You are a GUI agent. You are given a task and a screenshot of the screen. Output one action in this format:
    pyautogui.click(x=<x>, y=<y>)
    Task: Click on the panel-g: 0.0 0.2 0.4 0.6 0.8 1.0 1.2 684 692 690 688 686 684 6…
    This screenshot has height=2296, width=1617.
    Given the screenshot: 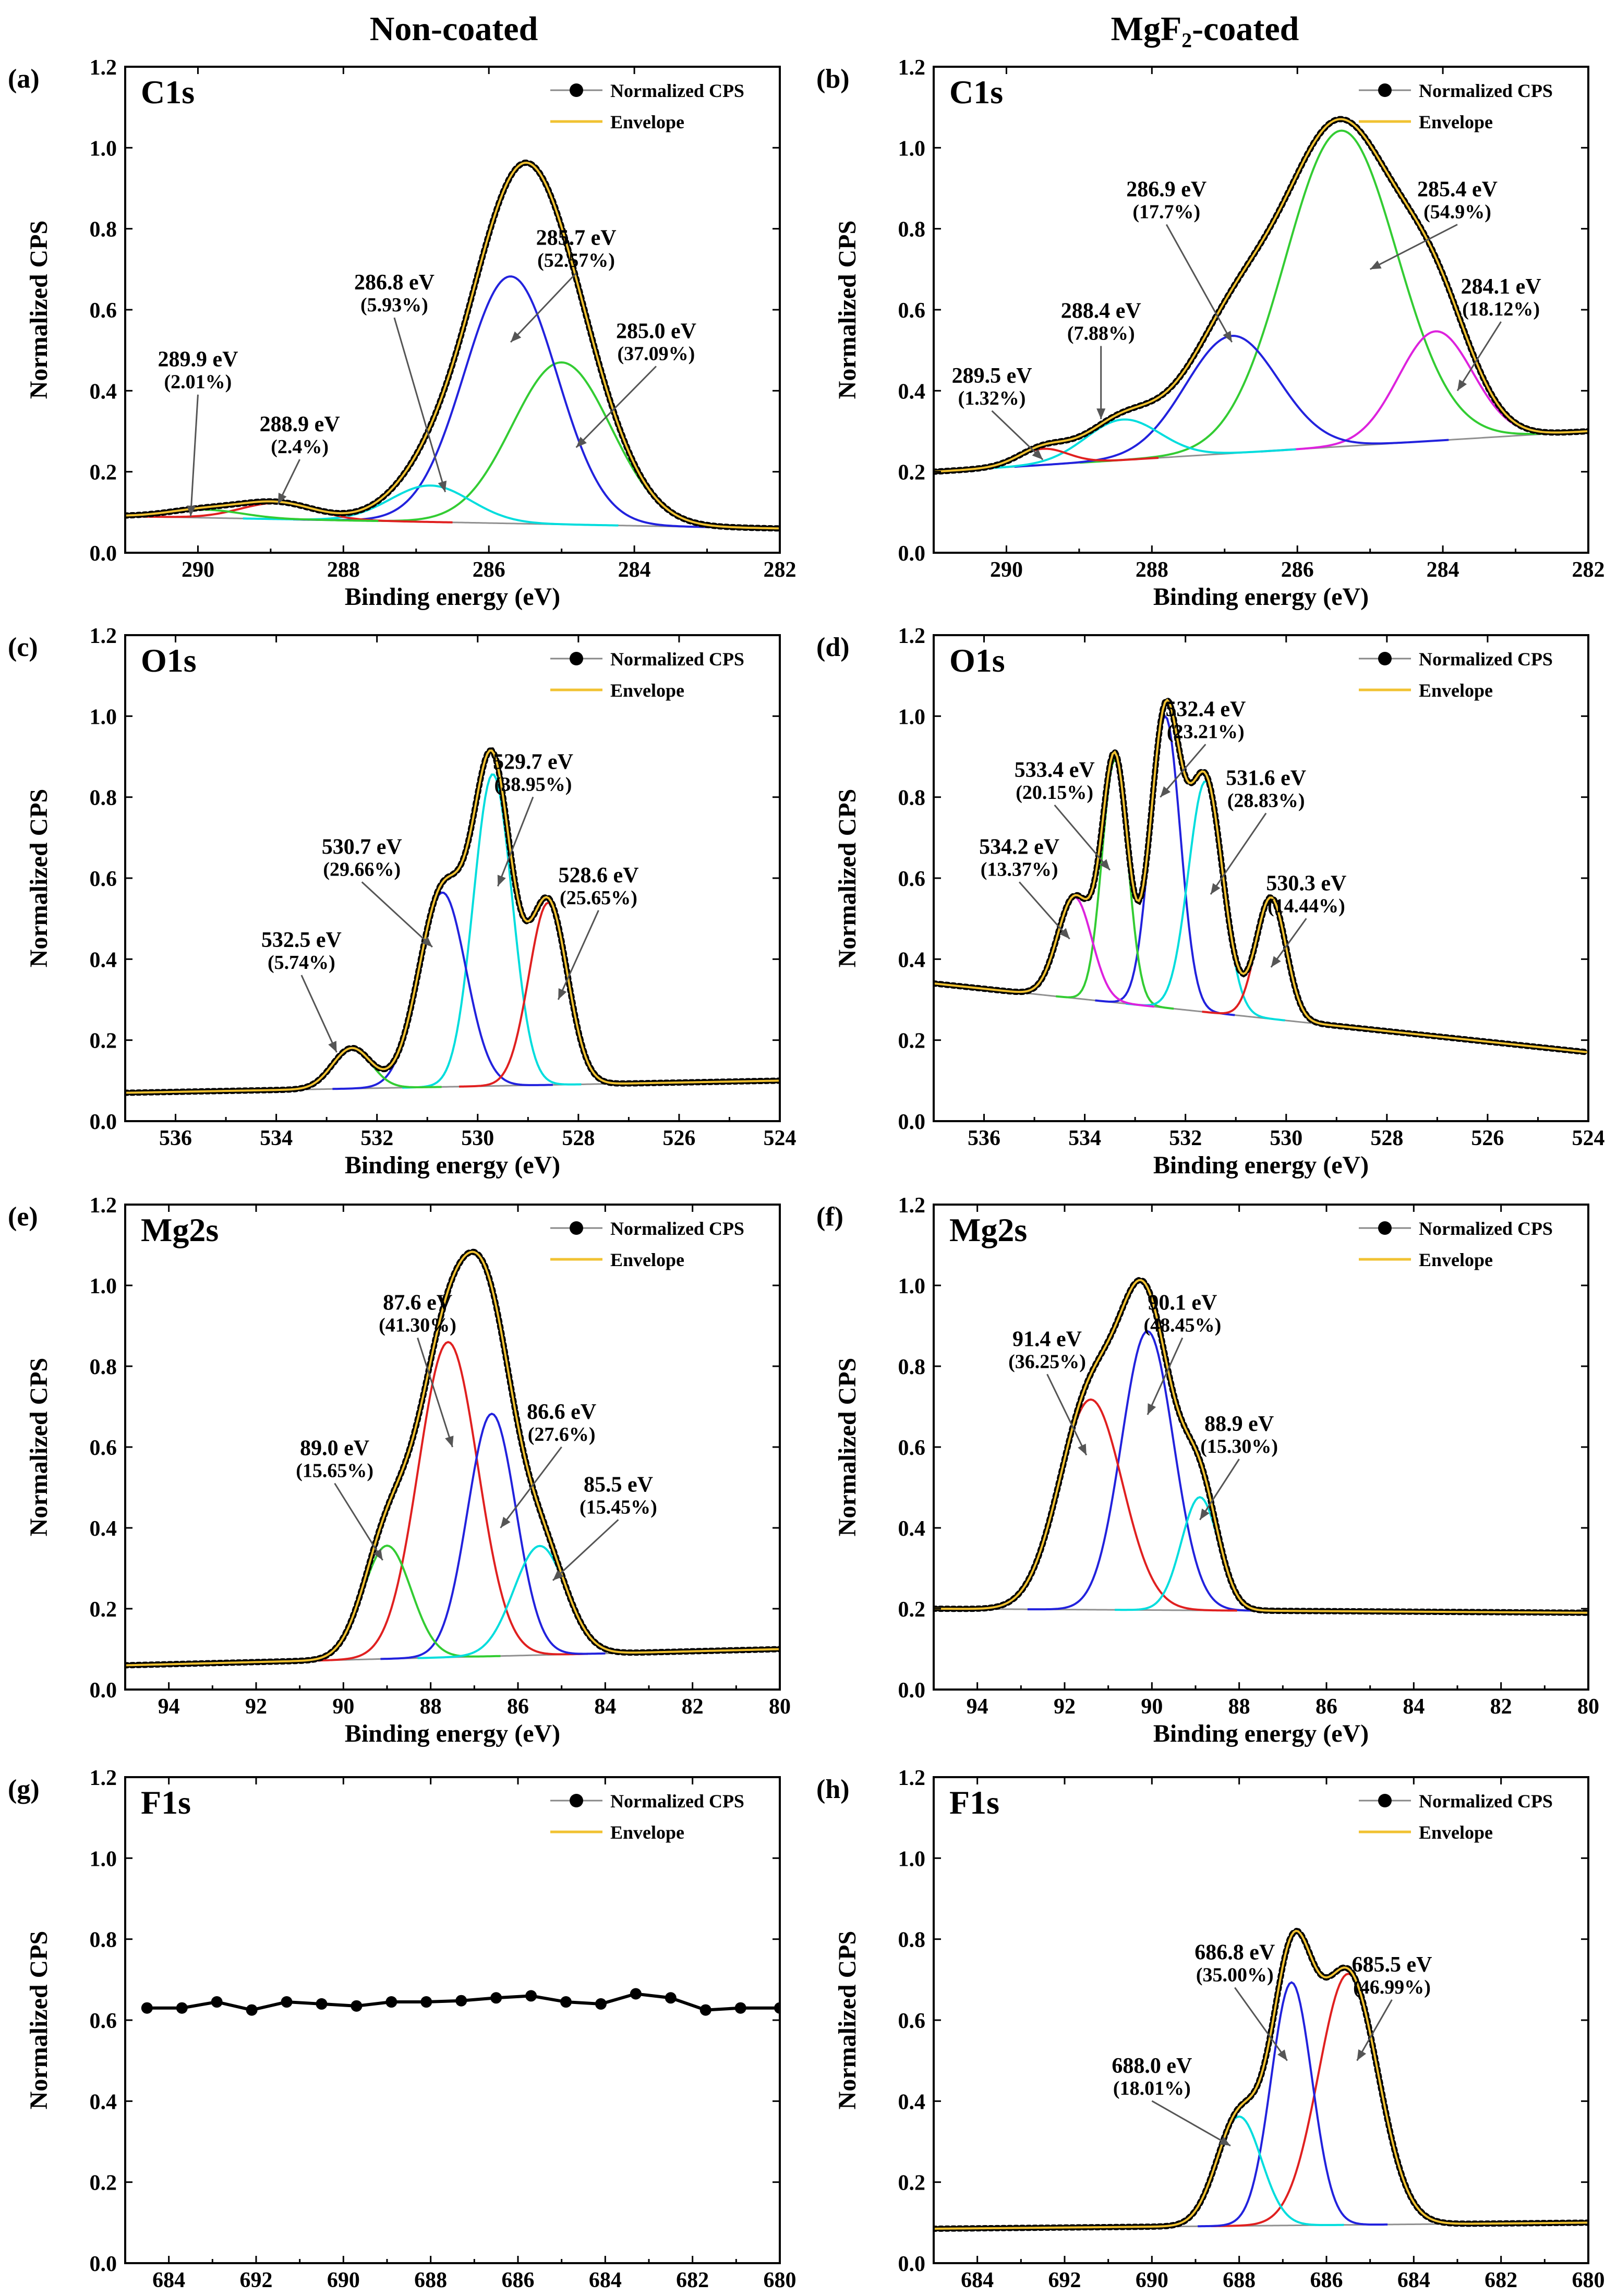 What is the action you would take?
    pyautogui.click(x=402, y=2031)
    